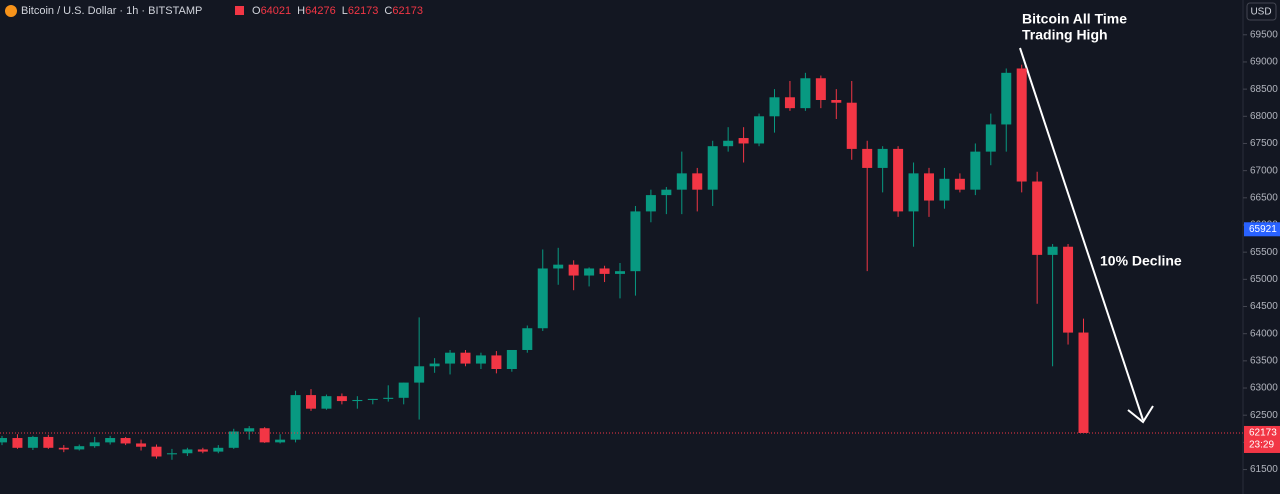 The height and width of the screenshot is (494, 1280). Describe the element at coordinates (1081, 234) in the screenshot. I see `annotation-arrow` at that location.